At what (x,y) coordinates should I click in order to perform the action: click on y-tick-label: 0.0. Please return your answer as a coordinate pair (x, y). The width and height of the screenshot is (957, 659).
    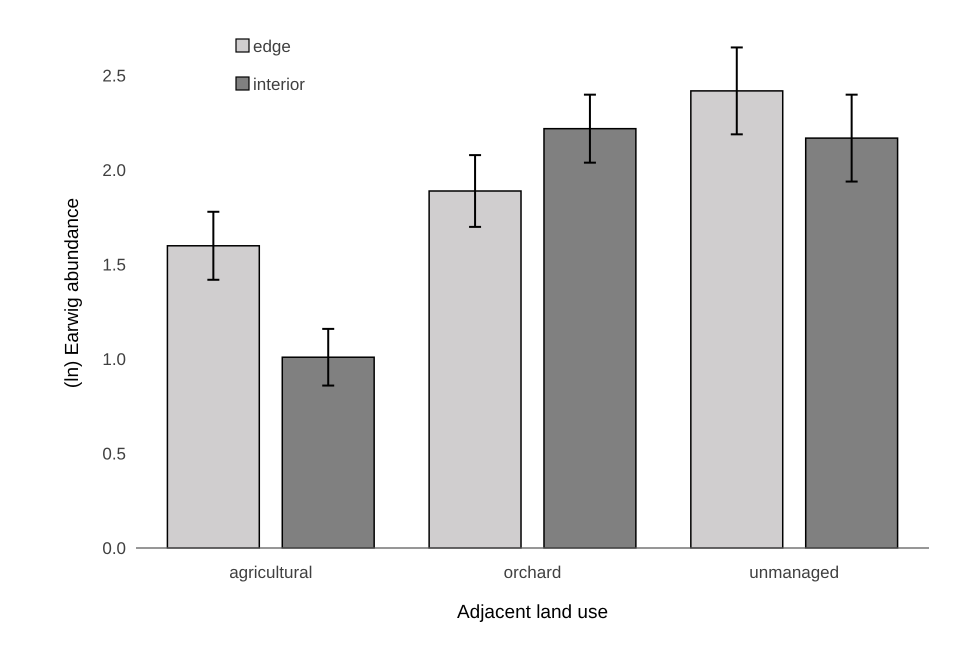
    Looking at the image, I should click on (114, 548).